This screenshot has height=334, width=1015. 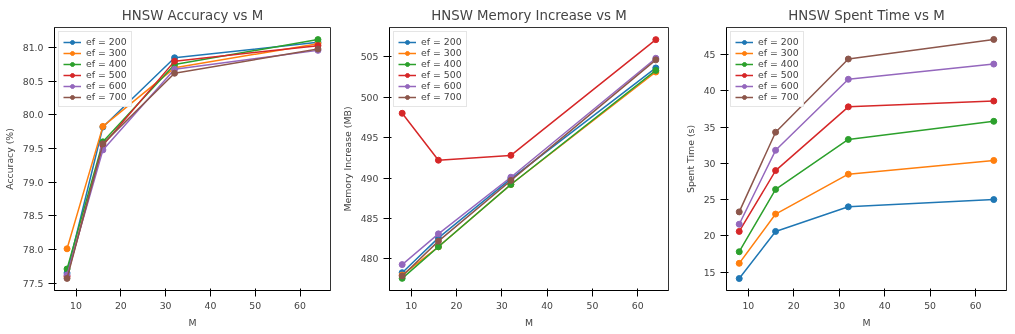 I want to click on chart-title: HNSW Memory Increase vs M, so click(x=529, y=15).